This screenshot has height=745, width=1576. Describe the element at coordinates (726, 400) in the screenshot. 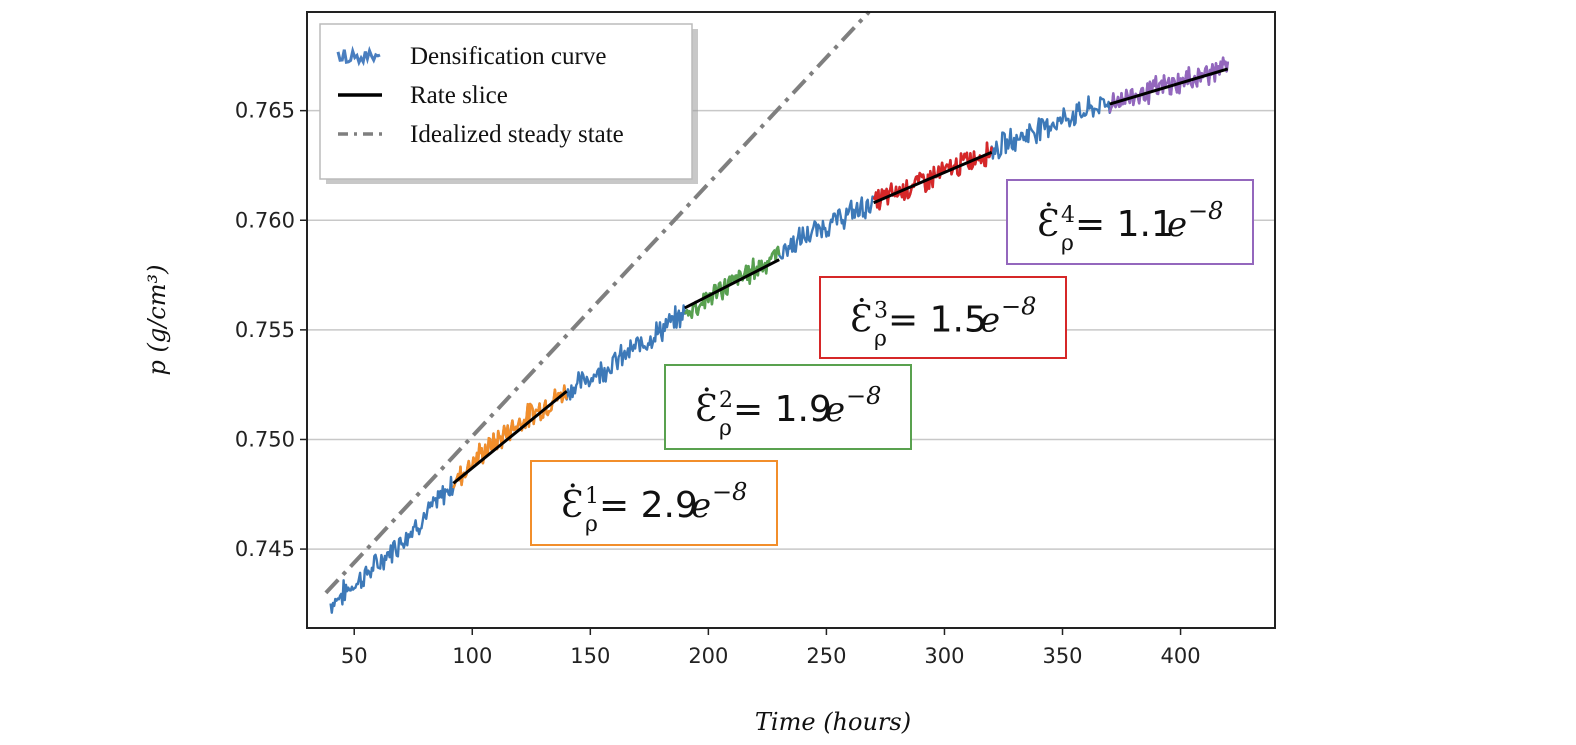

I see `rate-superscript: 2` at that location.